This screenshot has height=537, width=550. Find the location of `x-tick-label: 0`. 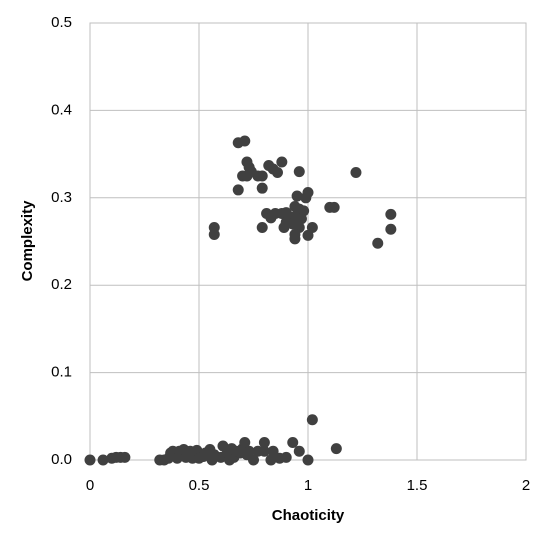

x-tick-label: 0 is located at coordinates (90, 485).